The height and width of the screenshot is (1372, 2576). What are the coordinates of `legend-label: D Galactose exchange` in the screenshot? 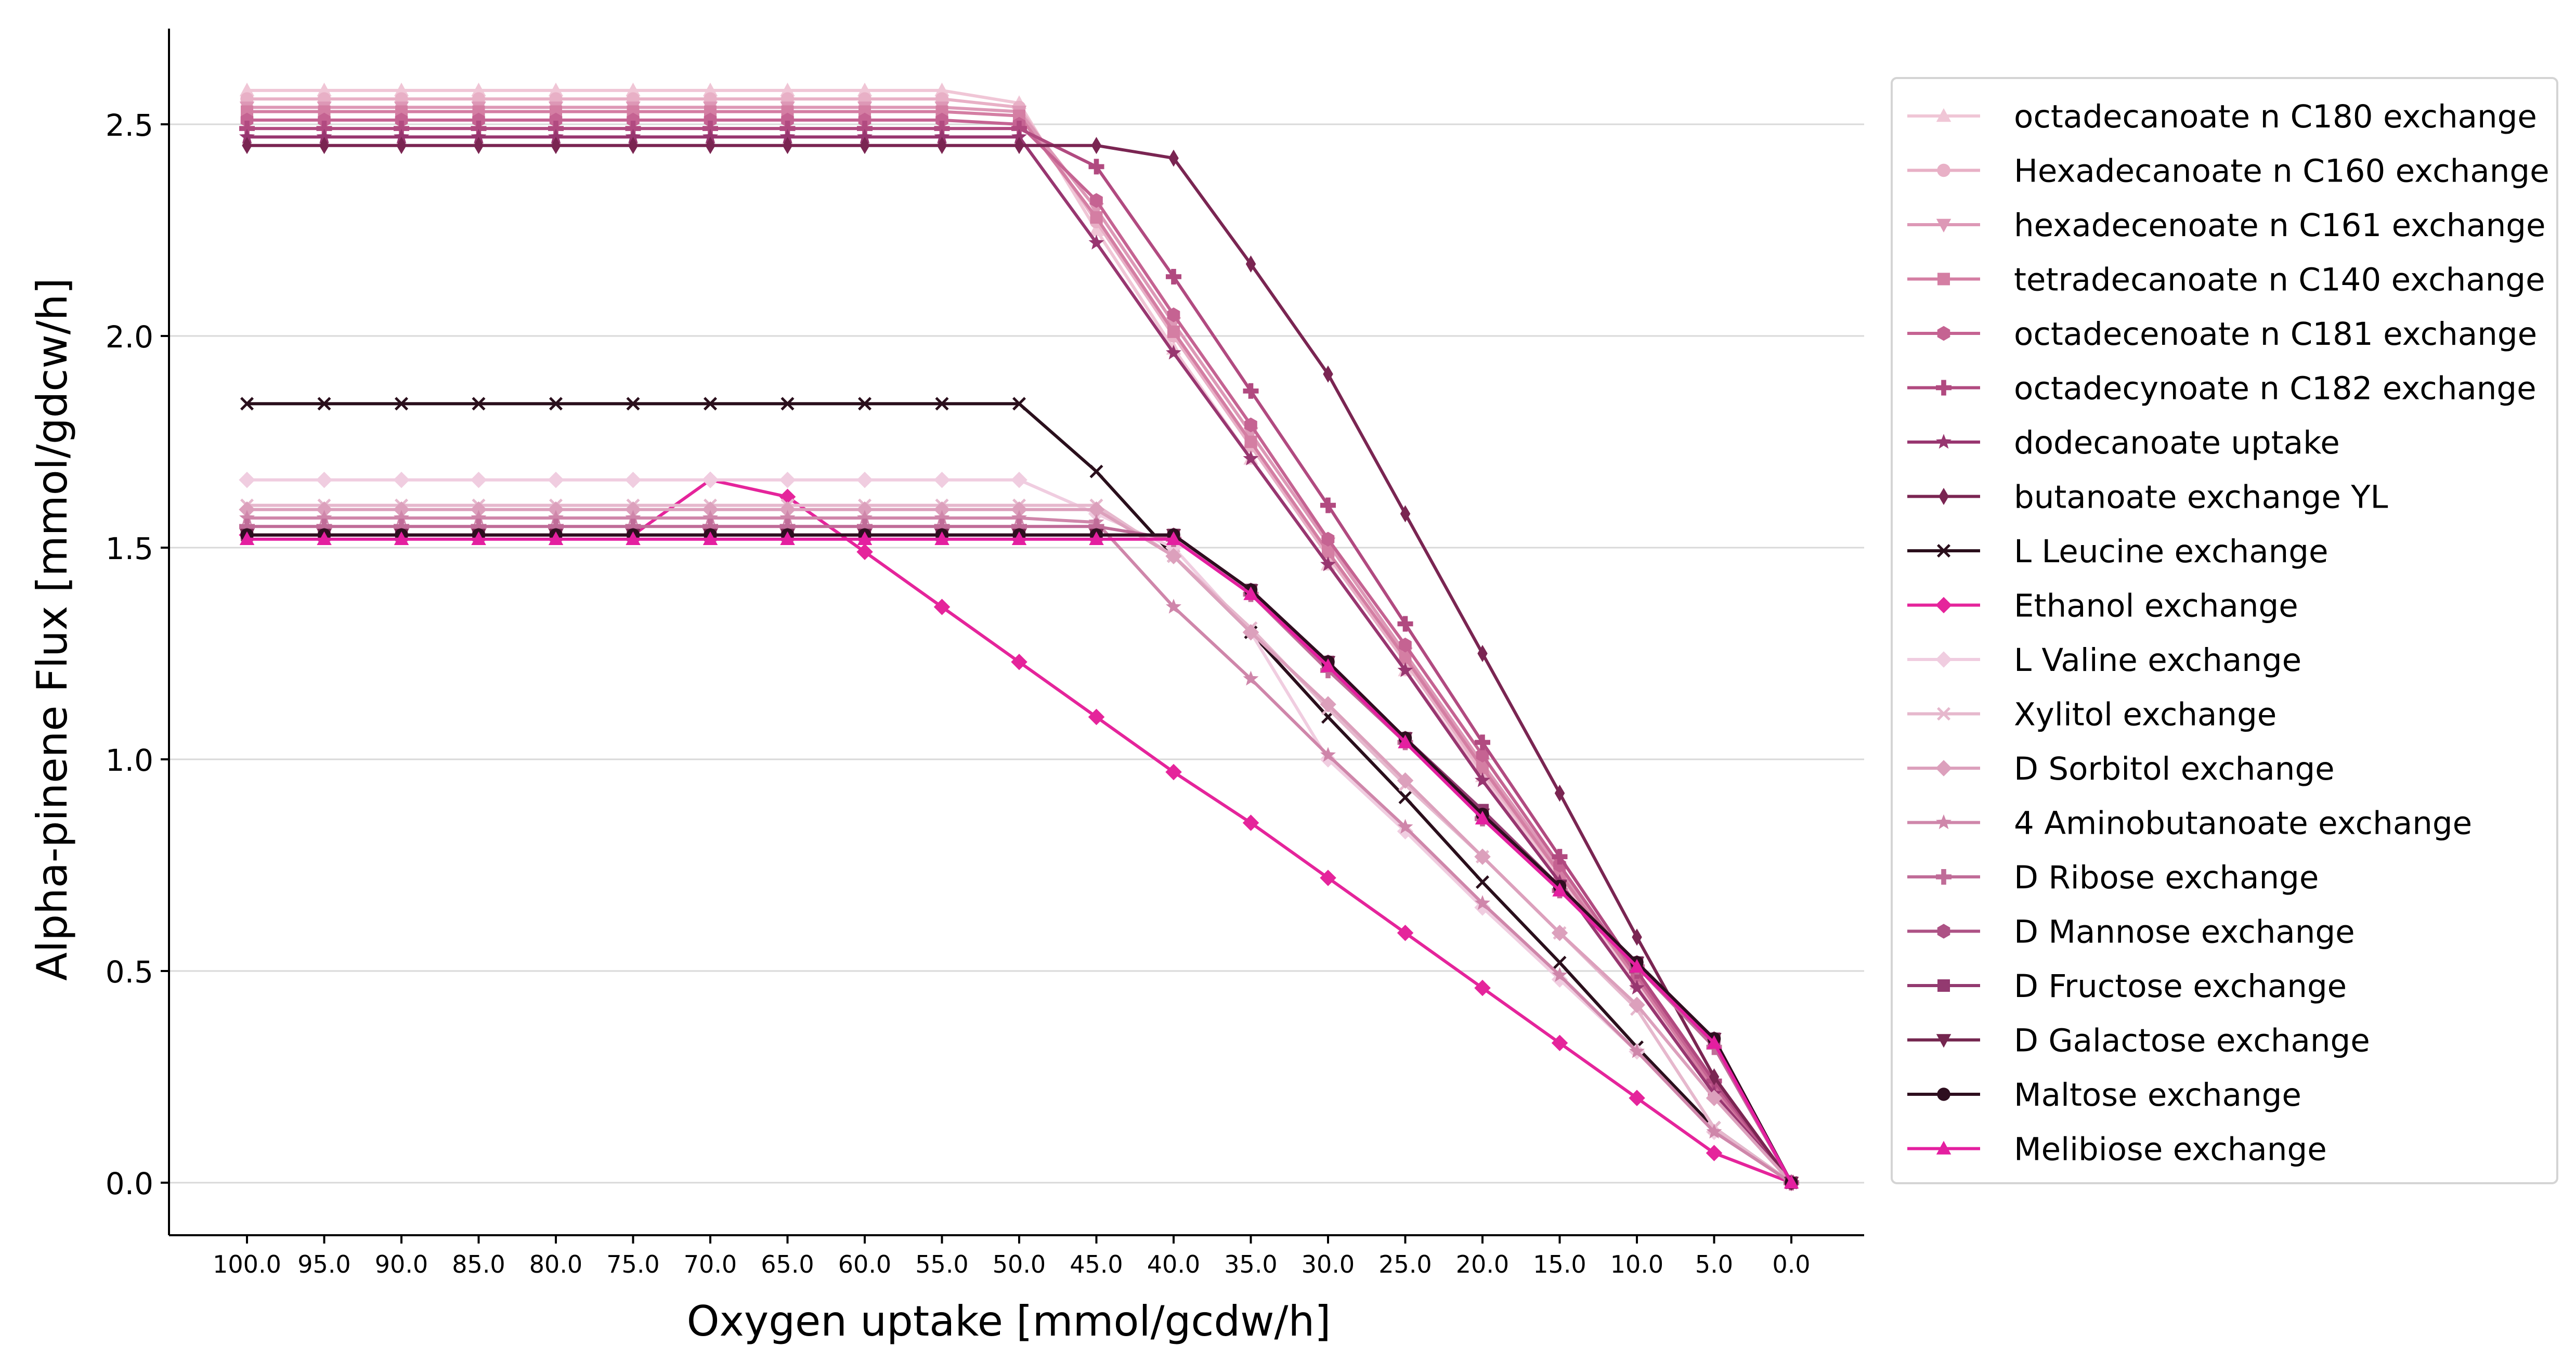 It's located at (2192, 1040).